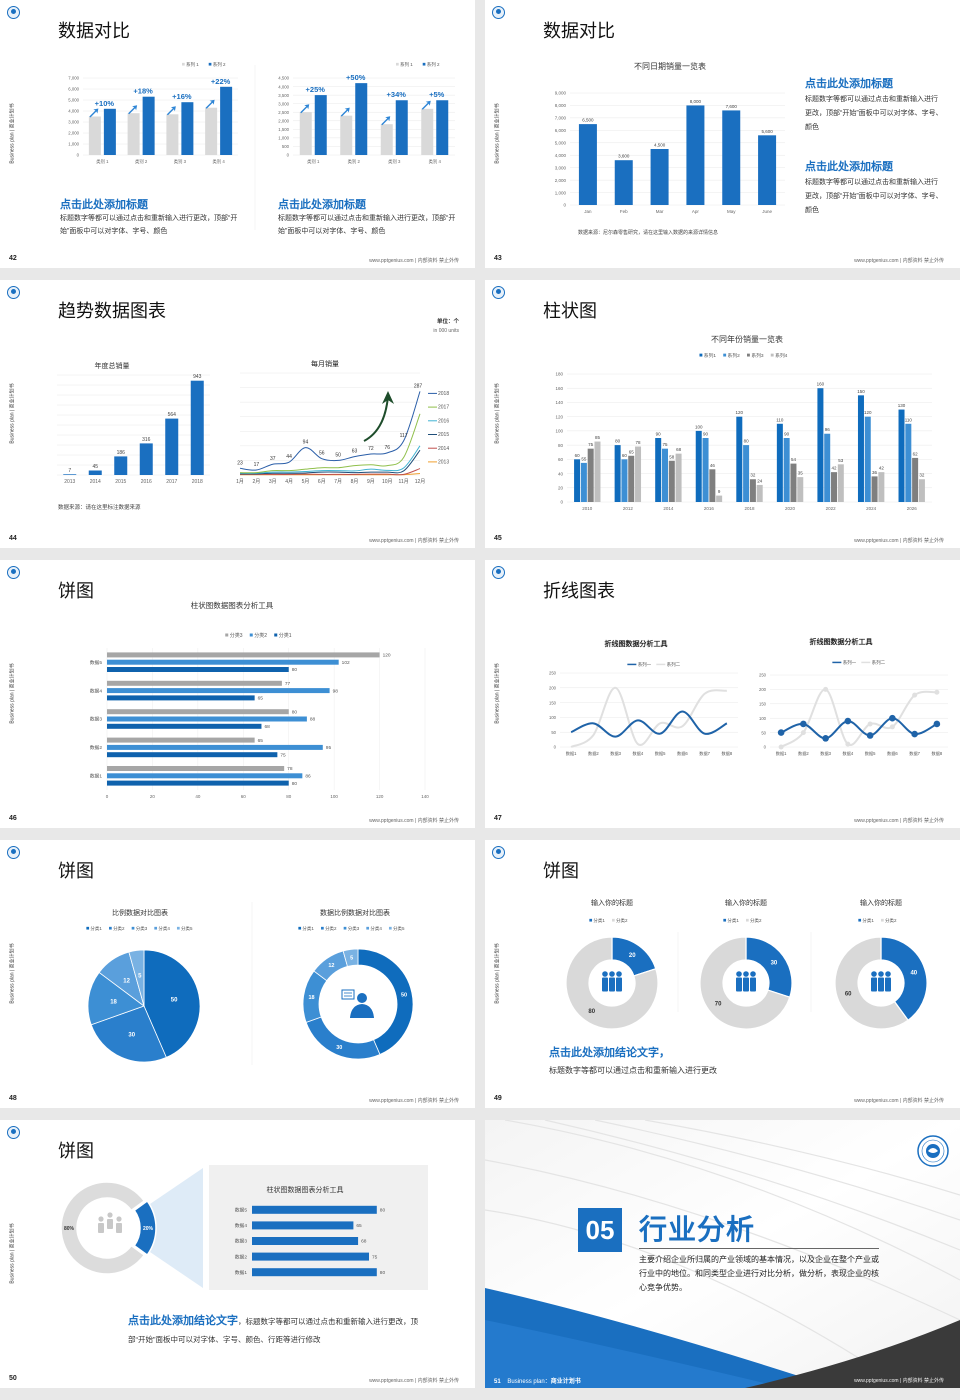 The width and height of the screenshot is (960, 1400). I want to click on legend-item: 2016, so click(438, 421).